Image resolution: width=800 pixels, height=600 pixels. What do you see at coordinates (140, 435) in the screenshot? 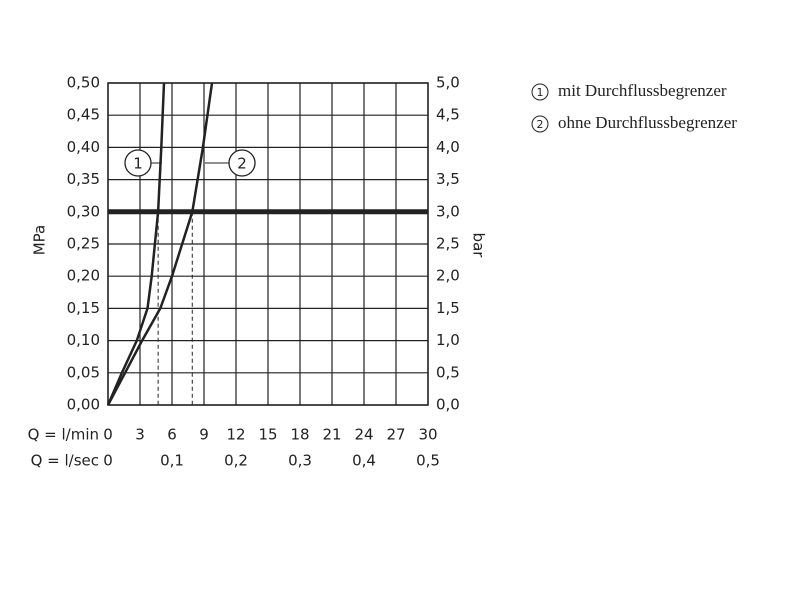
I see `x-tick-label: 3` at bounding box center [140, 435].